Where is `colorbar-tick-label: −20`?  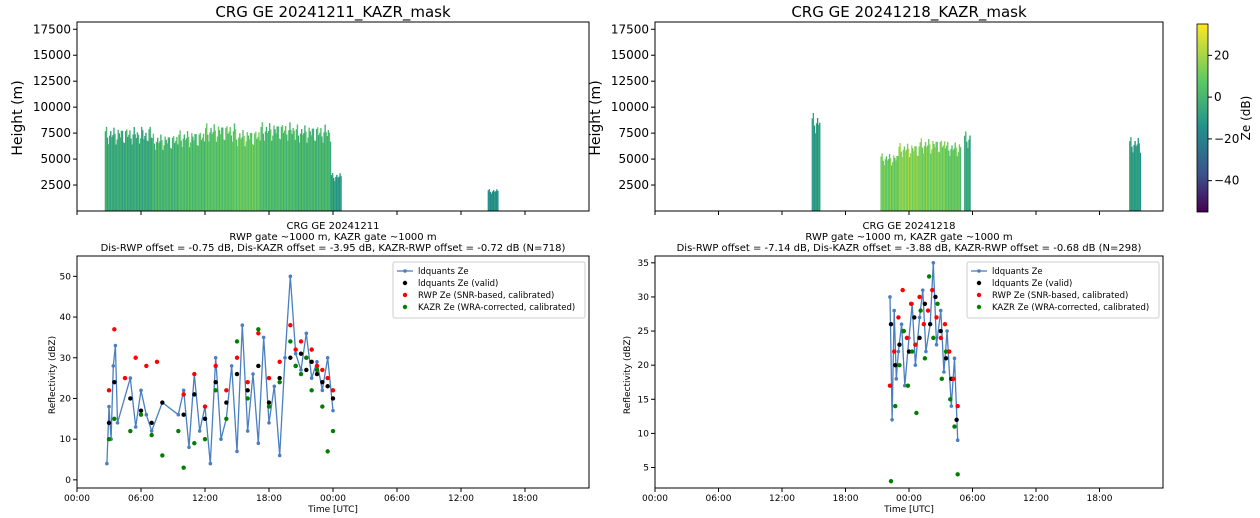 colorbar-tick-label: −20 is located at coordinates (1226, 139).